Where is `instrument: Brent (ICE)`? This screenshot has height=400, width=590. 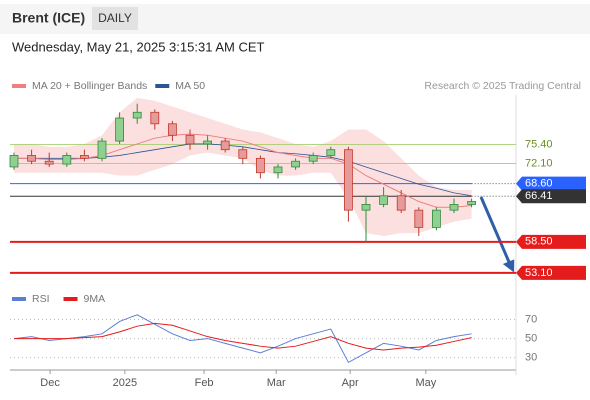 instrument: Brent (ICE) is located at coordinates (48, 18).